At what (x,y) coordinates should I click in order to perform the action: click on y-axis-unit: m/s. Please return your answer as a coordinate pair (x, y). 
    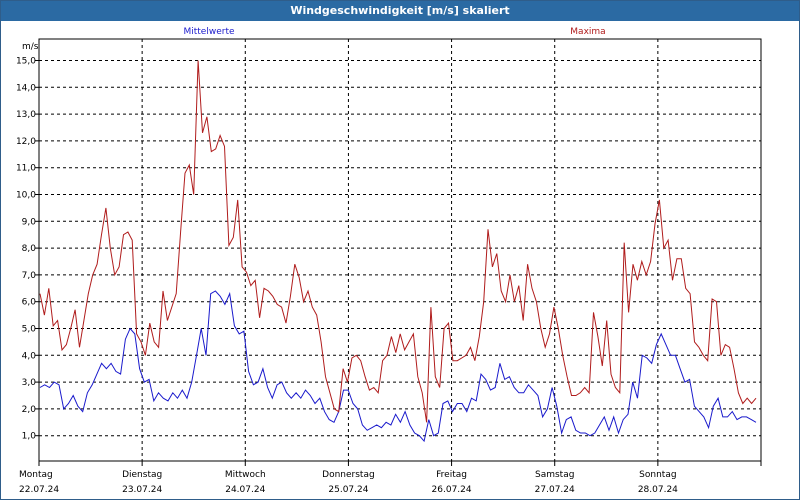
    Looking at the image, I should click on (30, 47).